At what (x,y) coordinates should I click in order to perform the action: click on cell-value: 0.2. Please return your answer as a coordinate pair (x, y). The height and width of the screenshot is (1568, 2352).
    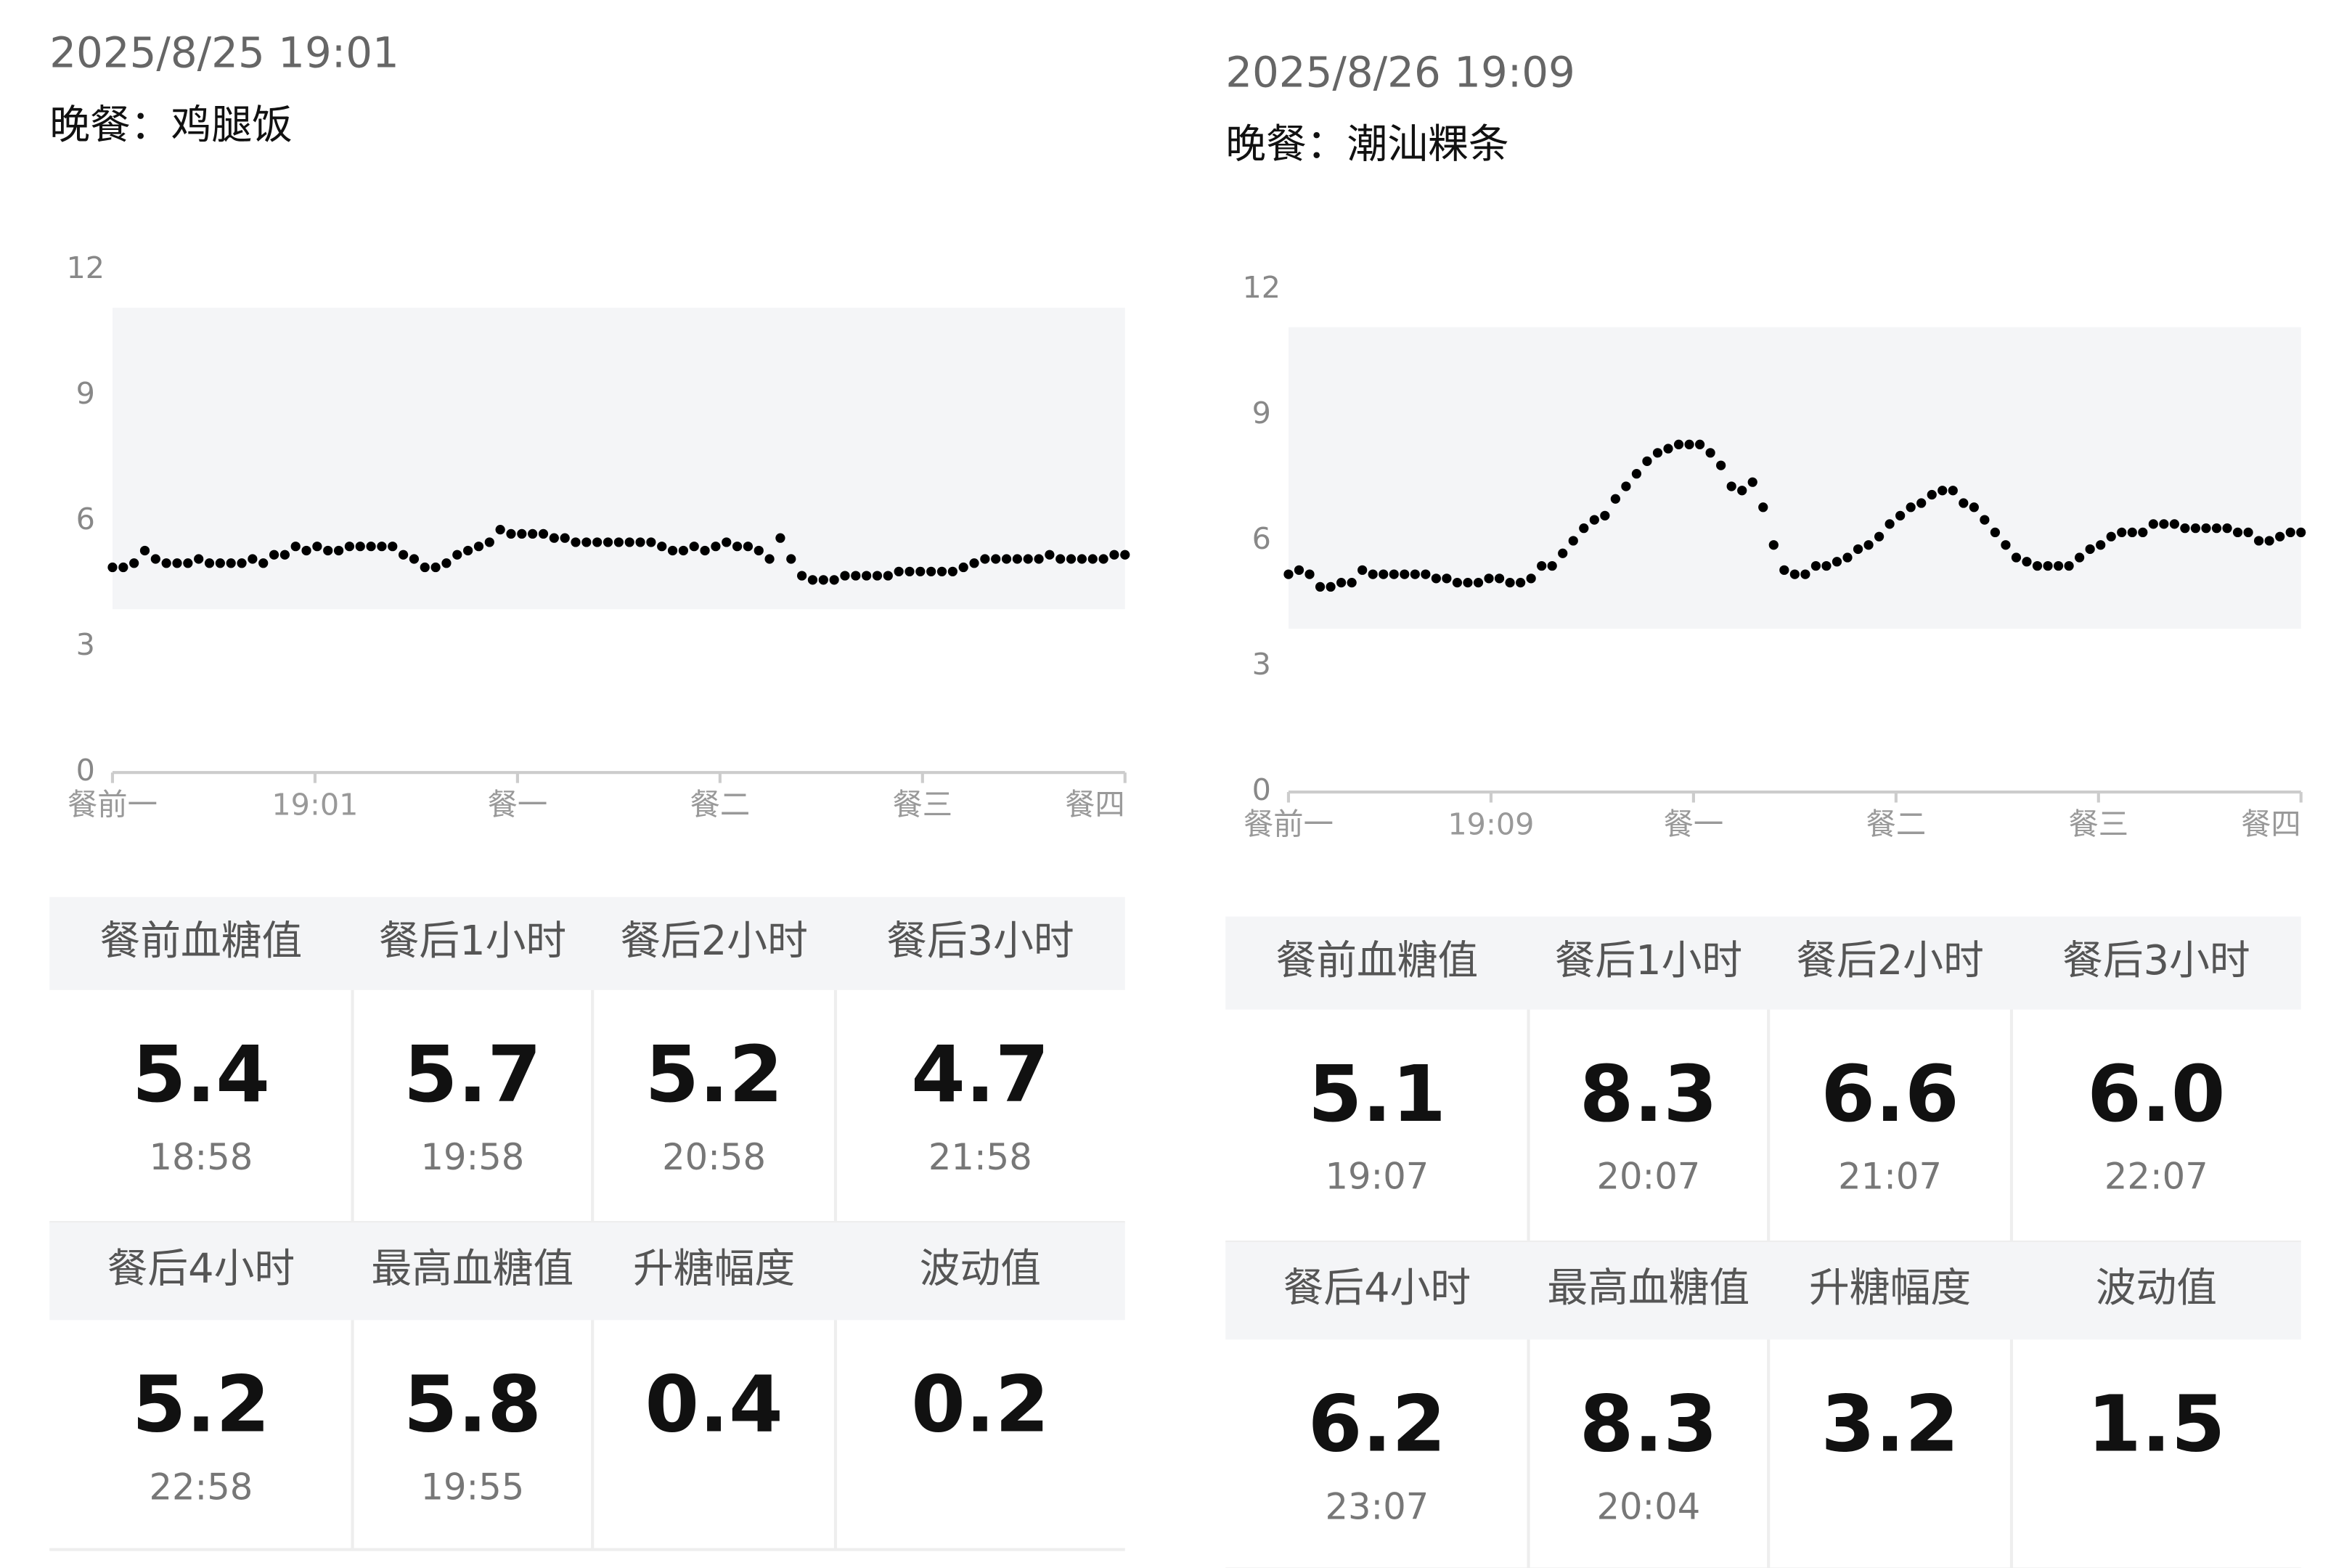
    Looking at the image, I should click on (980, 1405).